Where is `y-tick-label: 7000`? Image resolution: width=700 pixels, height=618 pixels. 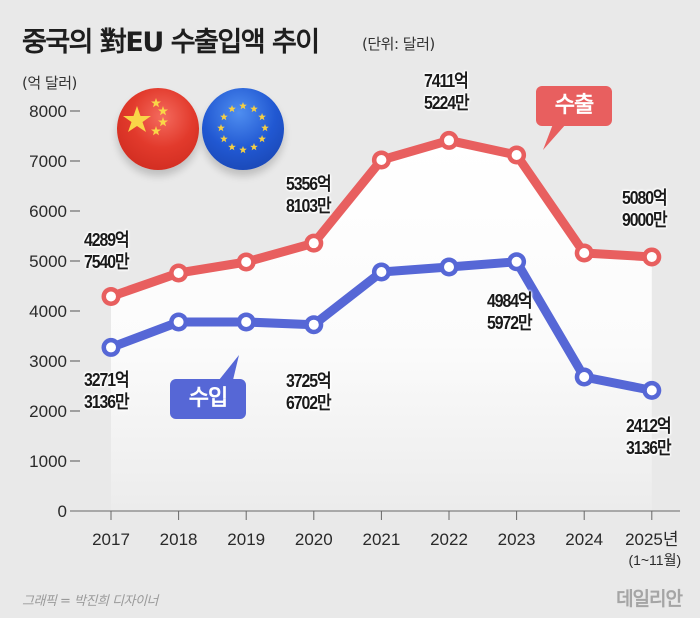 y-tick-label: 7000 is located at coordinates (48, 161).